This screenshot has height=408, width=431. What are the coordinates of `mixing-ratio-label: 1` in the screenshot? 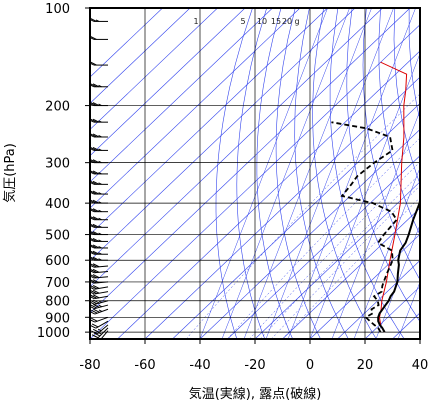 It's located at (195, 21).